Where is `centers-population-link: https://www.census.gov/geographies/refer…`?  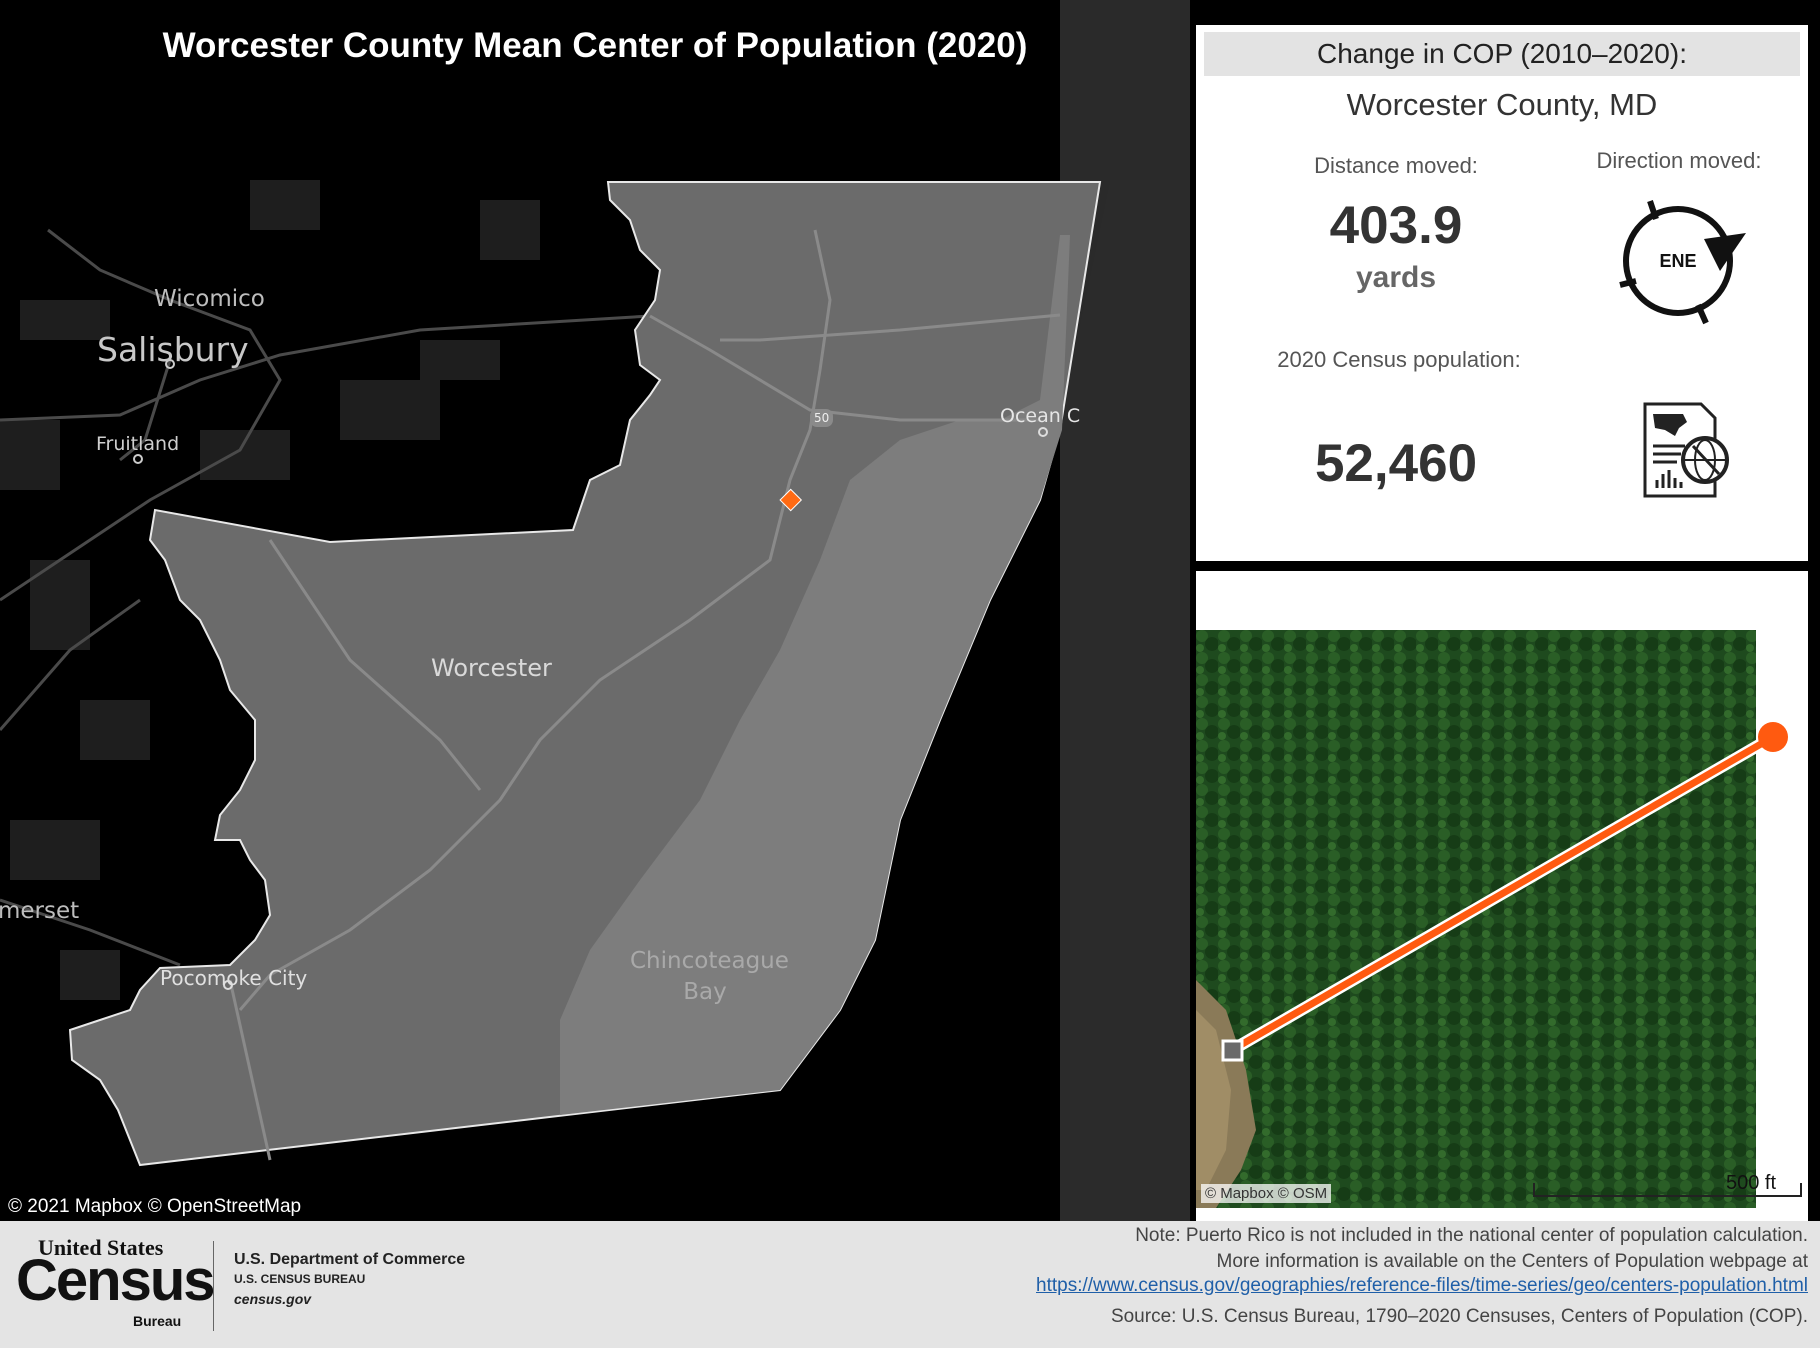 centers-population-link: https://www.census.gov/geographies/refer… is located at coordinates (1422, 1285).